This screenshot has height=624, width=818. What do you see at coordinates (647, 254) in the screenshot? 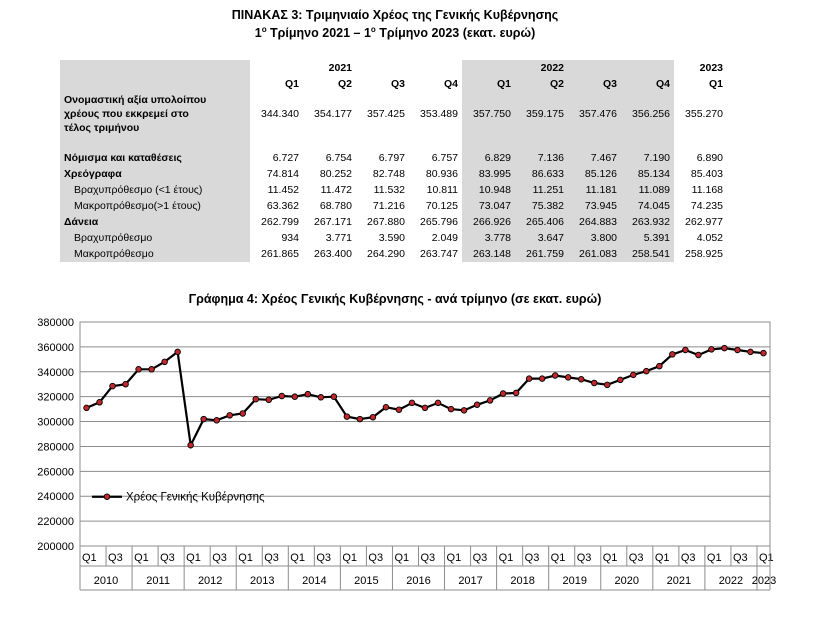
I see `table-cell: 258.541` at bounding box center [647, 254].